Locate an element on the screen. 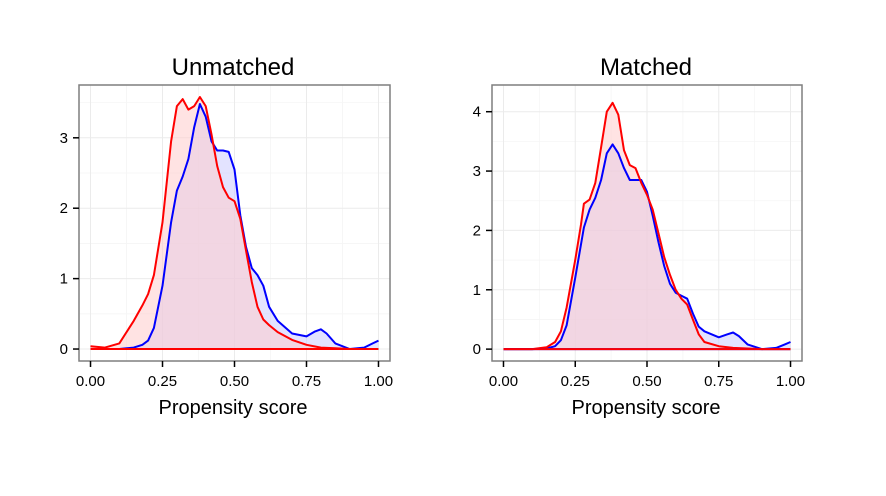 The image size is (886, 496). panel-title: Matched is located at coordinates (646, 67).